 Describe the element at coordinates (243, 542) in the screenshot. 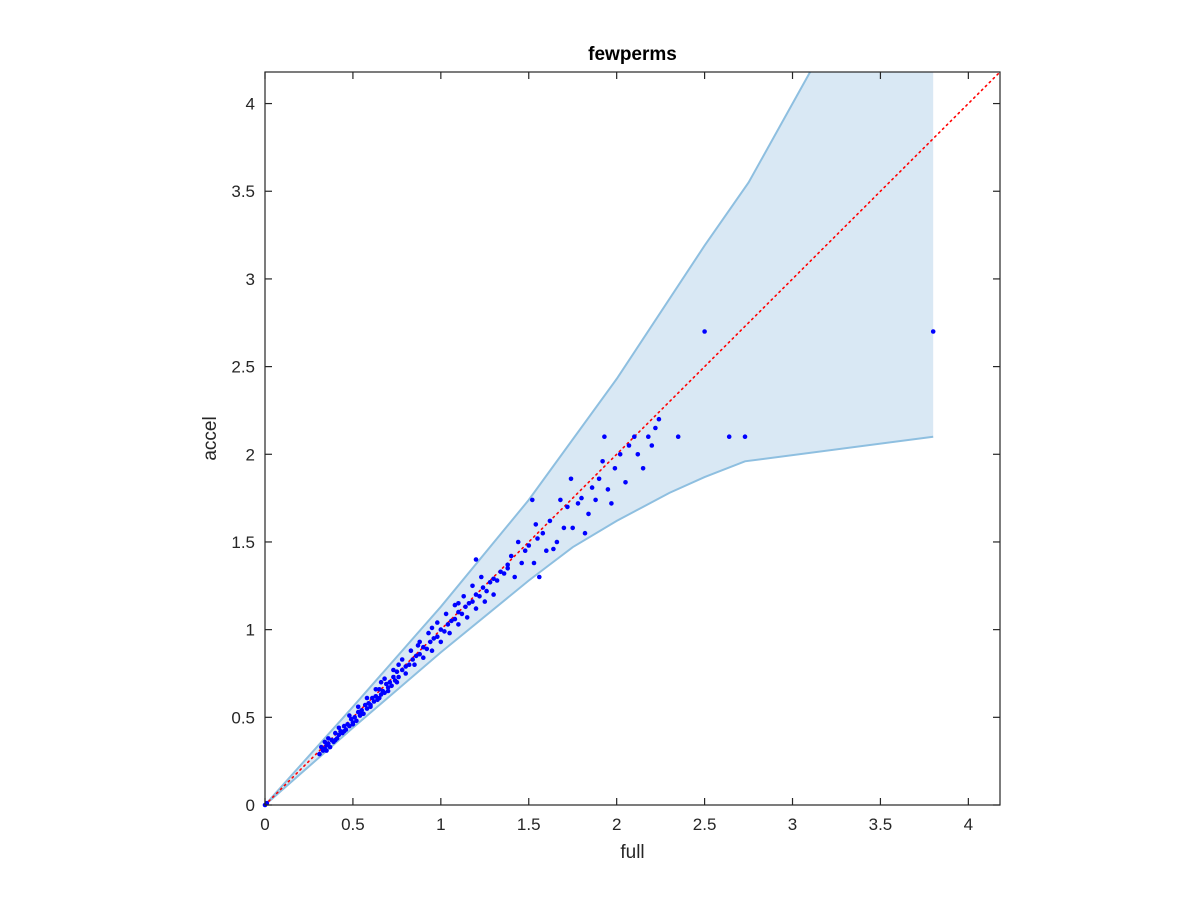

I see `y-tick-label: 1.5` at that location.